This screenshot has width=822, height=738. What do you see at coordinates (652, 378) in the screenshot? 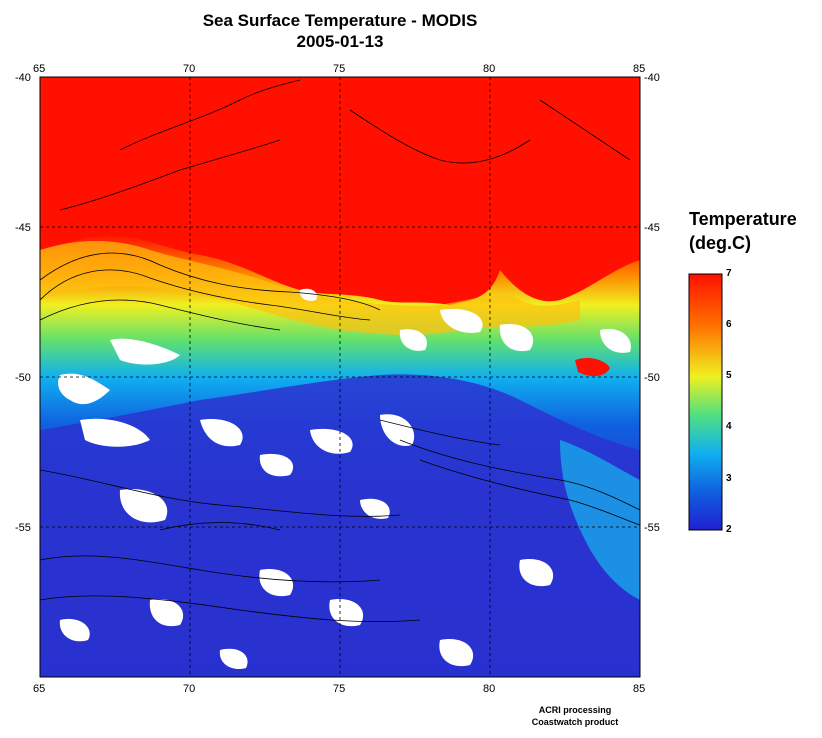
I see `lat-tick-right: -50` at bounding box center [652, 378].